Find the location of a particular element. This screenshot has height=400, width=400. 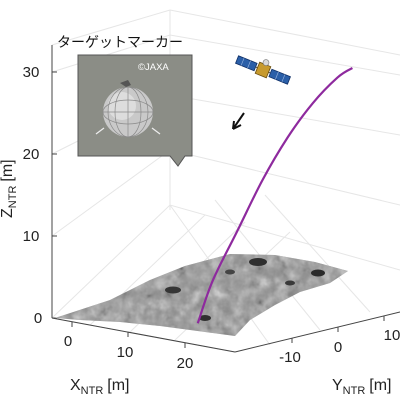

z-tick-label: 0 is located at coordinates (38, 318).